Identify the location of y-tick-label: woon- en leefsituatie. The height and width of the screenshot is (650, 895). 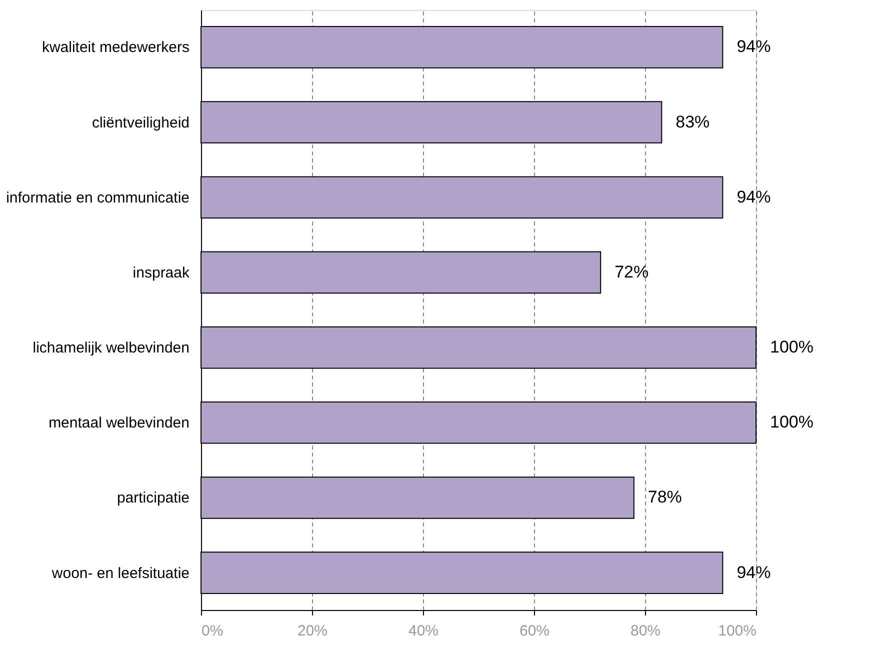
(120, 573).